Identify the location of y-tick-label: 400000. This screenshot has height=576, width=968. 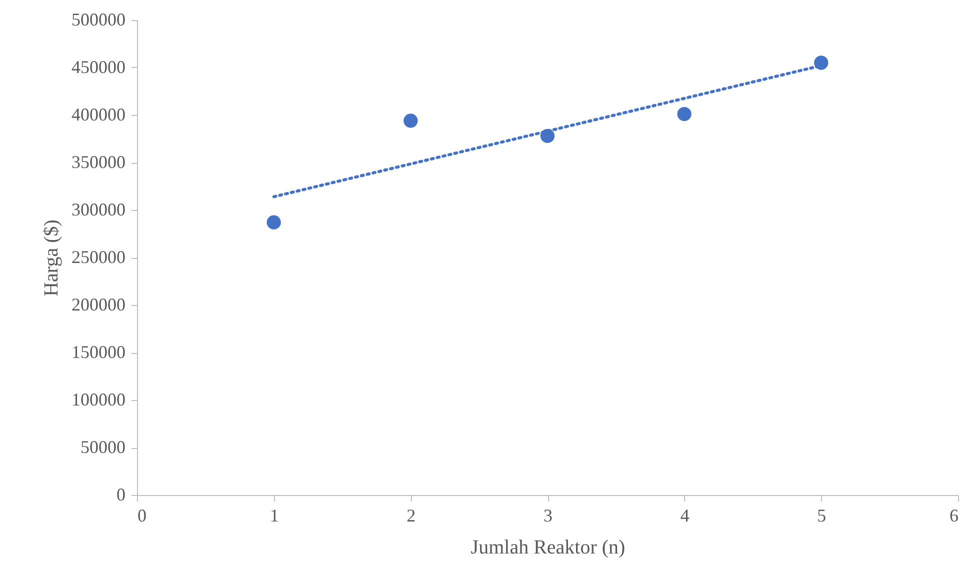
(99, 114).